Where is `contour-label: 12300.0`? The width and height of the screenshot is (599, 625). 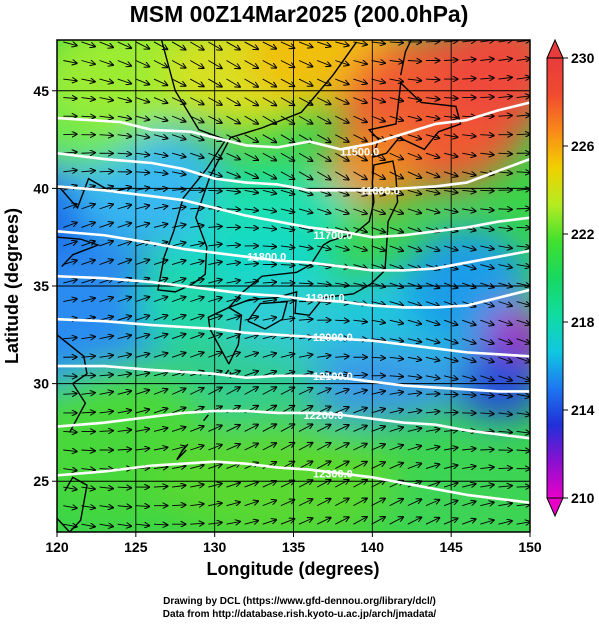 contour-label: 12300.0 is located at coordinates (333, 474).